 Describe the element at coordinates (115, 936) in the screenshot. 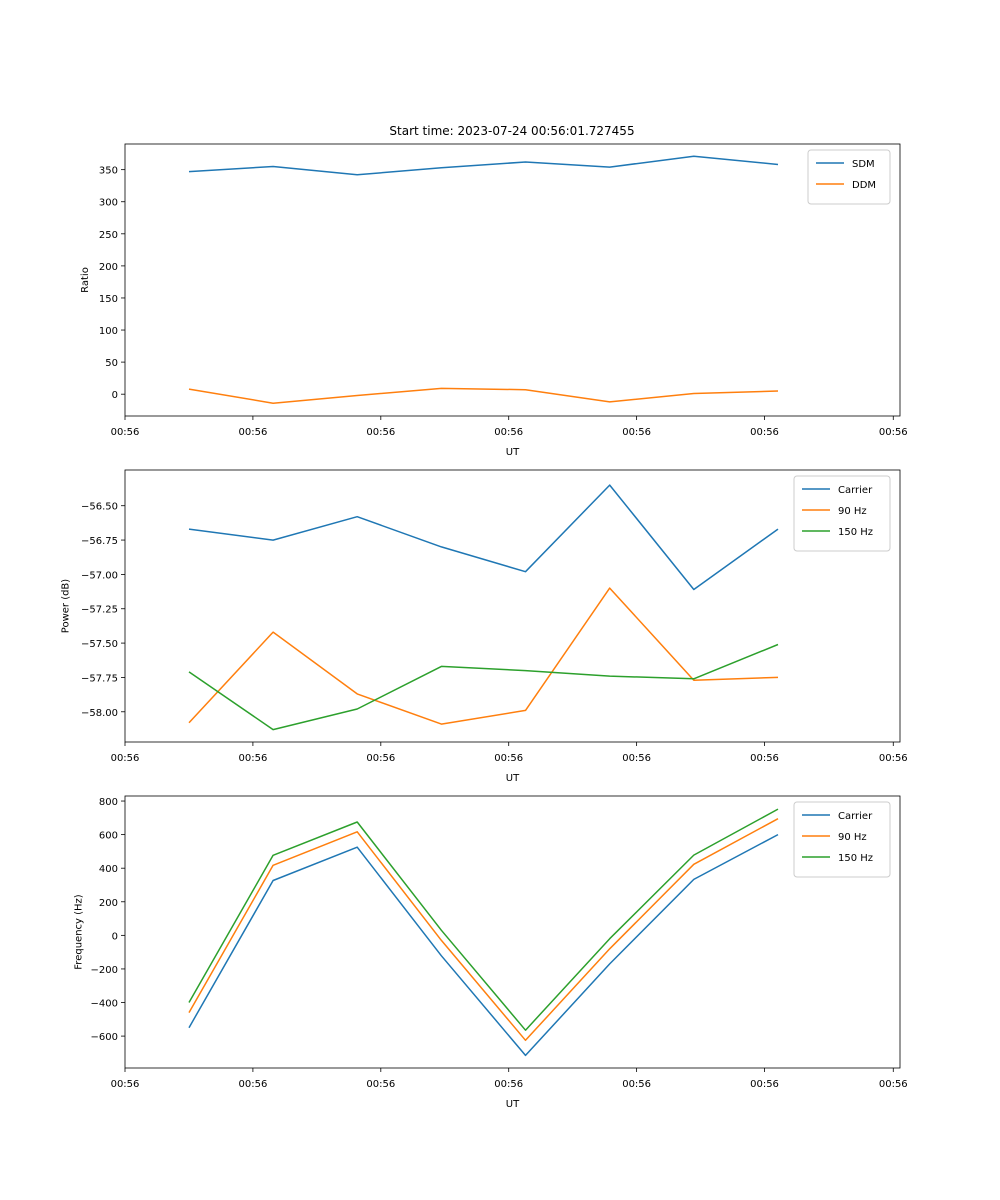

I see `charts-2-y-tick-label: 0` at that location.